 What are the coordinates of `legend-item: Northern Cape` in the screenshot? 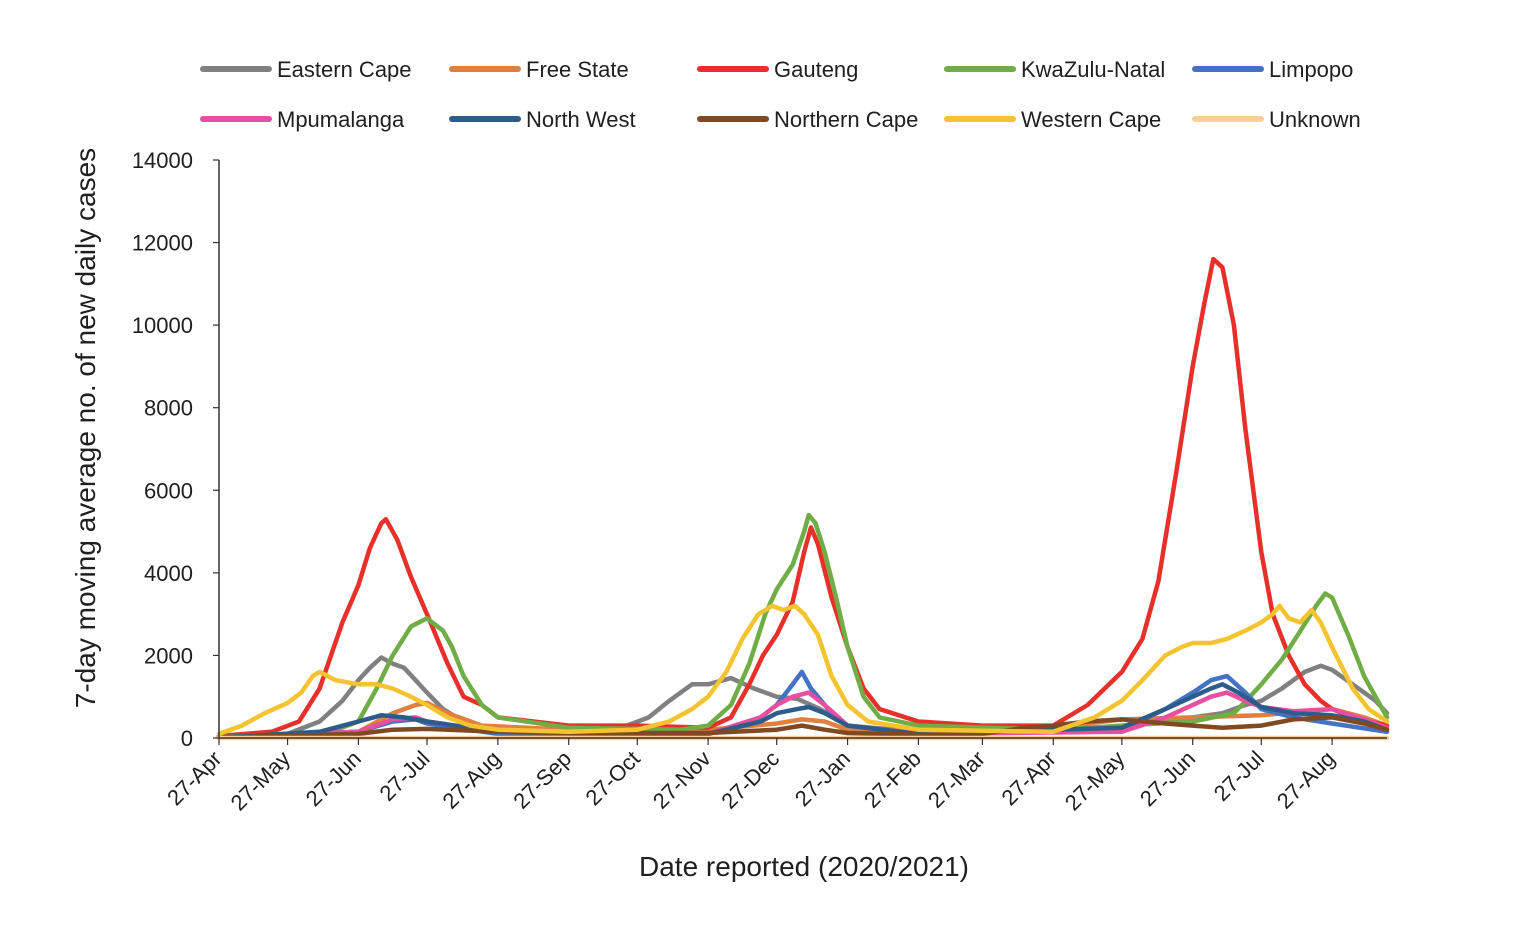 It's located at (807, 119).